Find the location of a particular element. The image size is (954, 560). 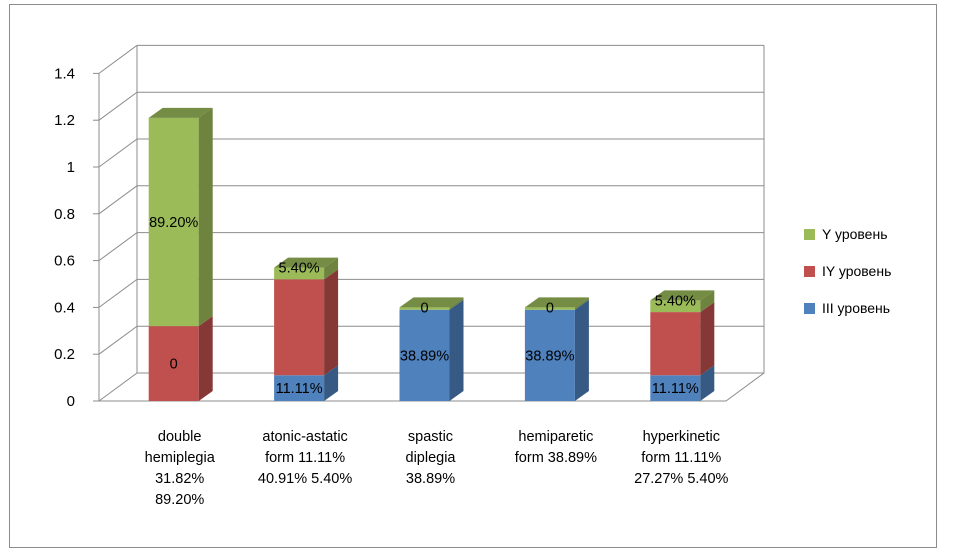

category-label-line: hemiparetic is located at coordinates (555, 437).